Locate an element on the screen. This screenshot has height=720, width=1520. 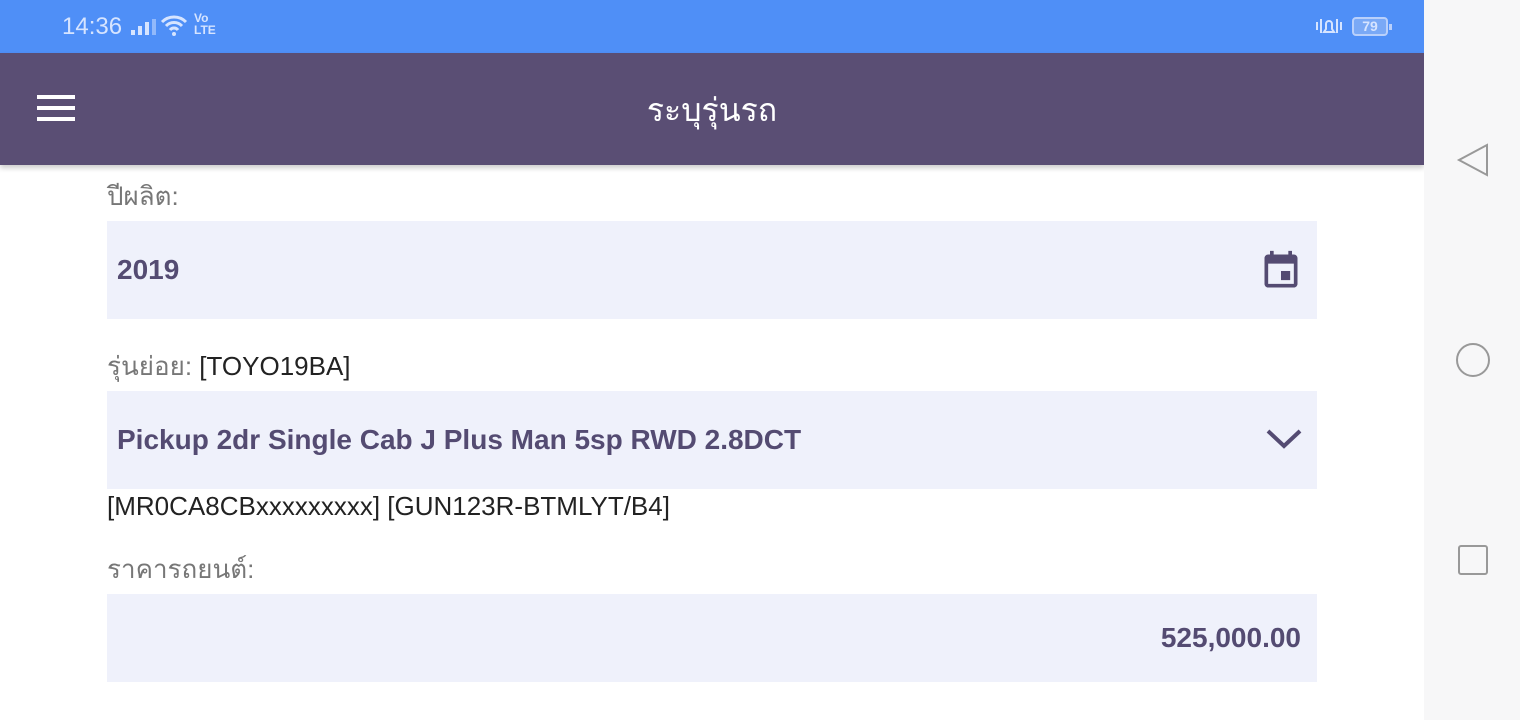
submodel-note: [MR0CA8CBxxxxxxxxx] [GUN123R-BTMLYT/B4] is located at coordinates (388, 506).